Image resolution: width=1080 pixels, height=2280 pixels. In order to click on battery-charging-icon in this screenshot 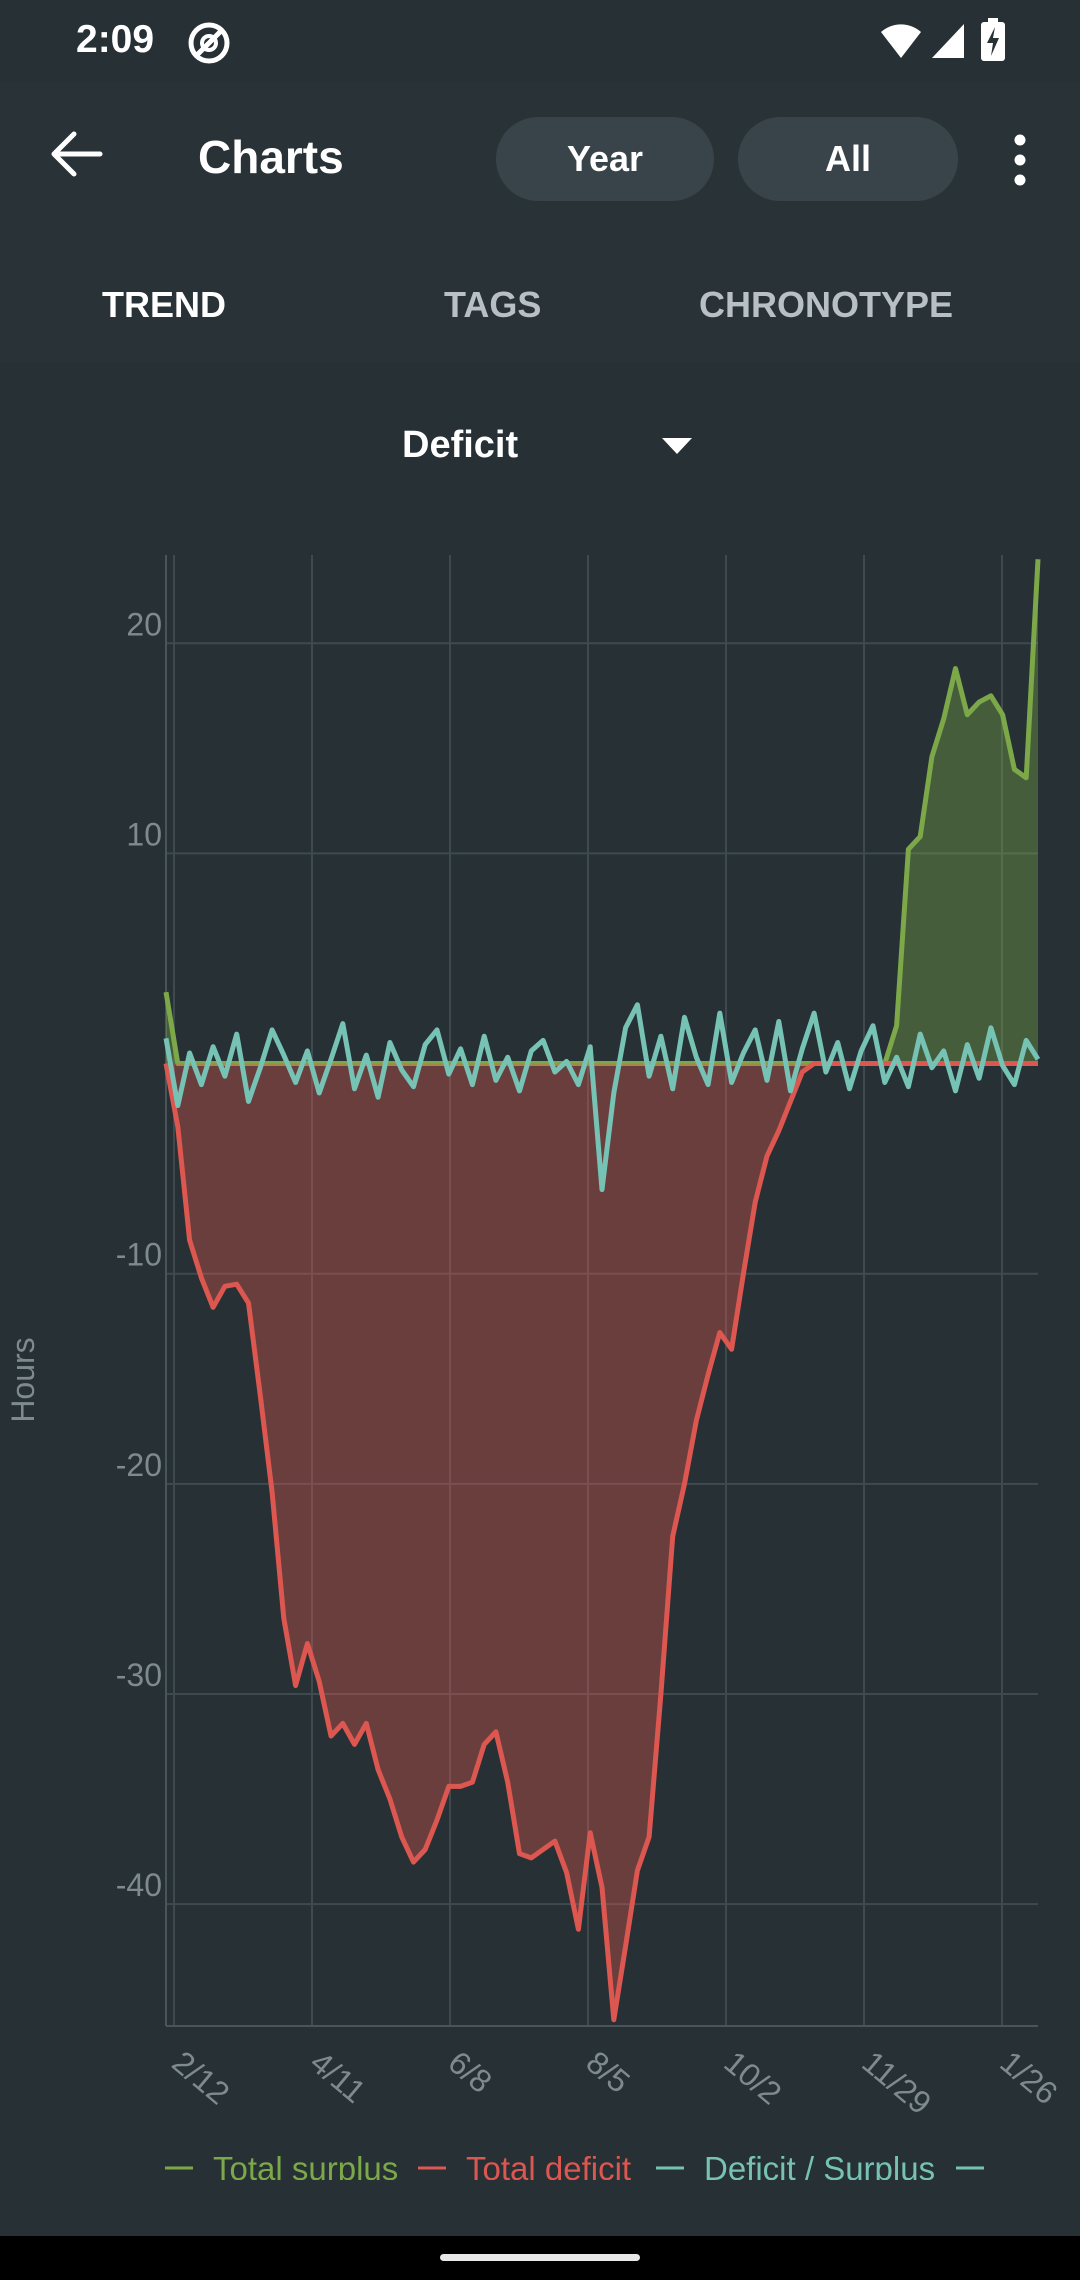, I will do `click(993, 39)`.